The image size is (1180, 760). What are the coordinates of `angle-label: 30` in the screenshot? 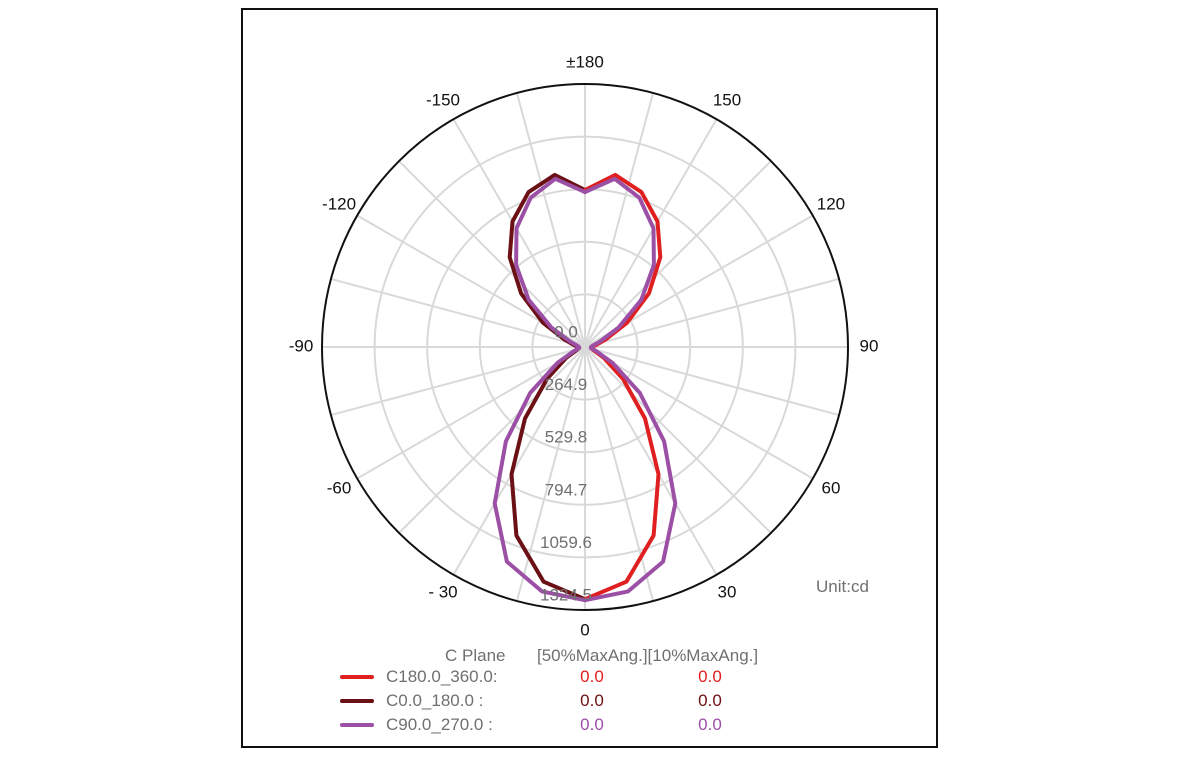 It's located at (727, 591).